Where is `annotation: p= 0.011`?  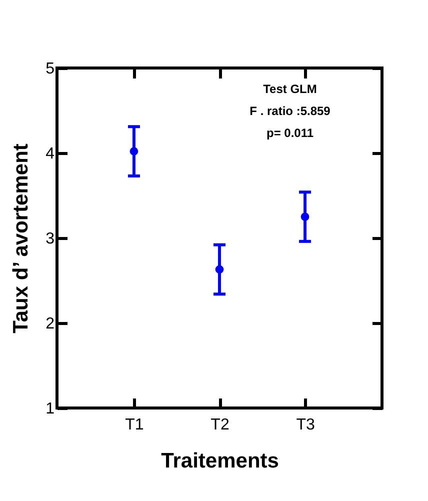 annotation: p= 0.011 is located at coordinates (290, 133).